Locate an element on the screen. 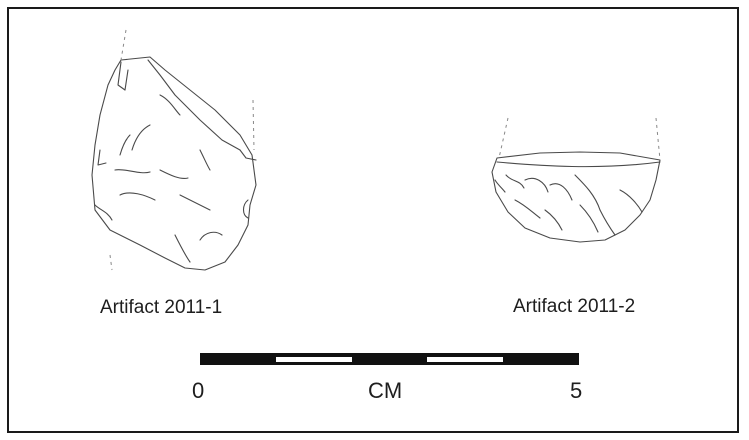 Image resolution: width=749 pixels, height=440 pixels. artifact-2011-1-drawing is located at coordinates (174, 163).